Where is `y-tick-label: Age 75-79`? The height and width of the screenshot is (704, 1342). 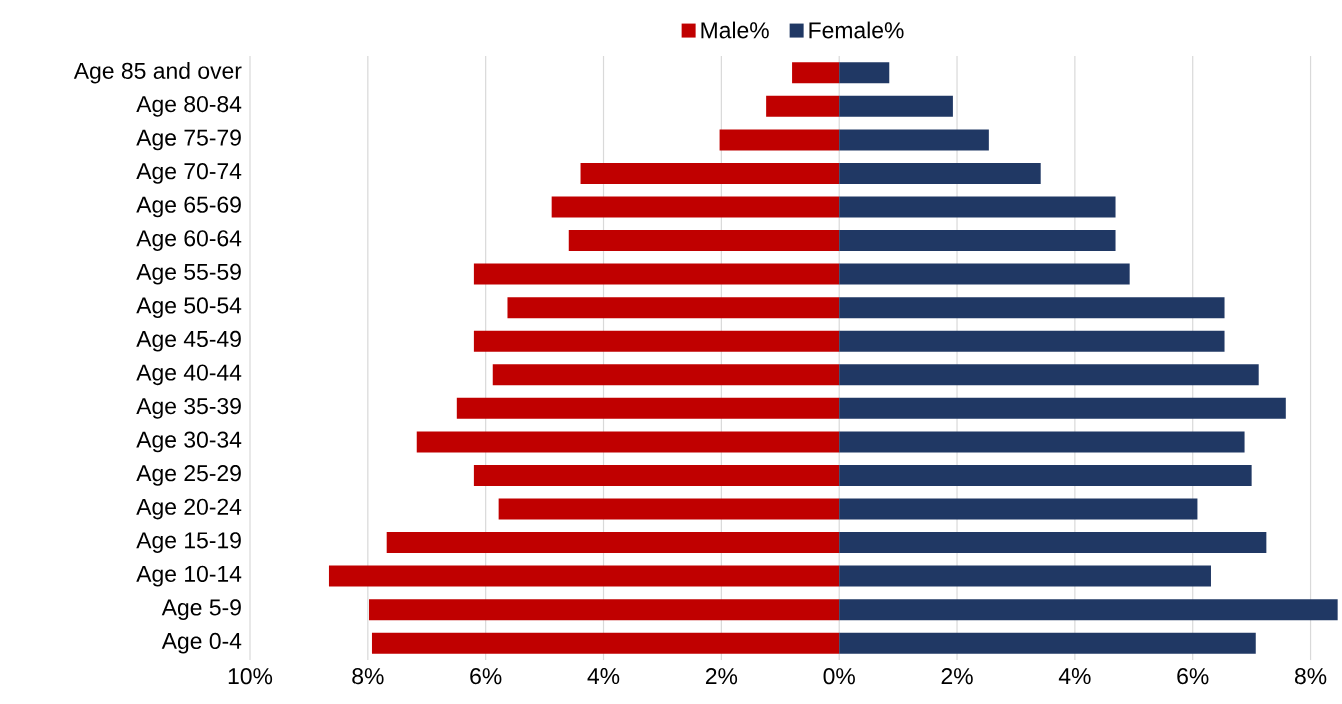 y-tick-label: Age 75-79 is located at coordinates (188, 140).